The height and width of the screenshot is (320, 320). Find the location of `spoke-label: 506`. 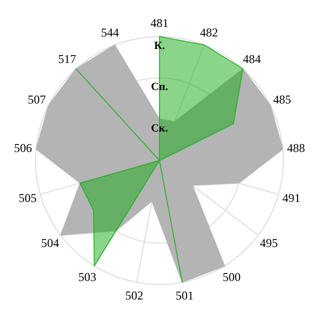

spoke-label: 506 is located at coordinates (23, 147).